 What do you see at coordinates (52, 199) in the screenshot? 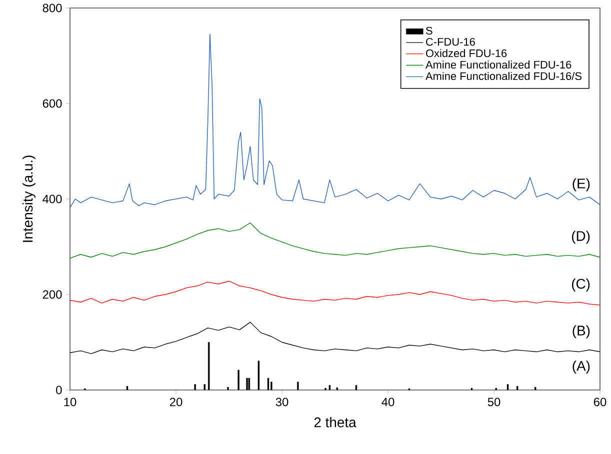
I see `y-tick-label: 400` at bounding box center [52, 199].